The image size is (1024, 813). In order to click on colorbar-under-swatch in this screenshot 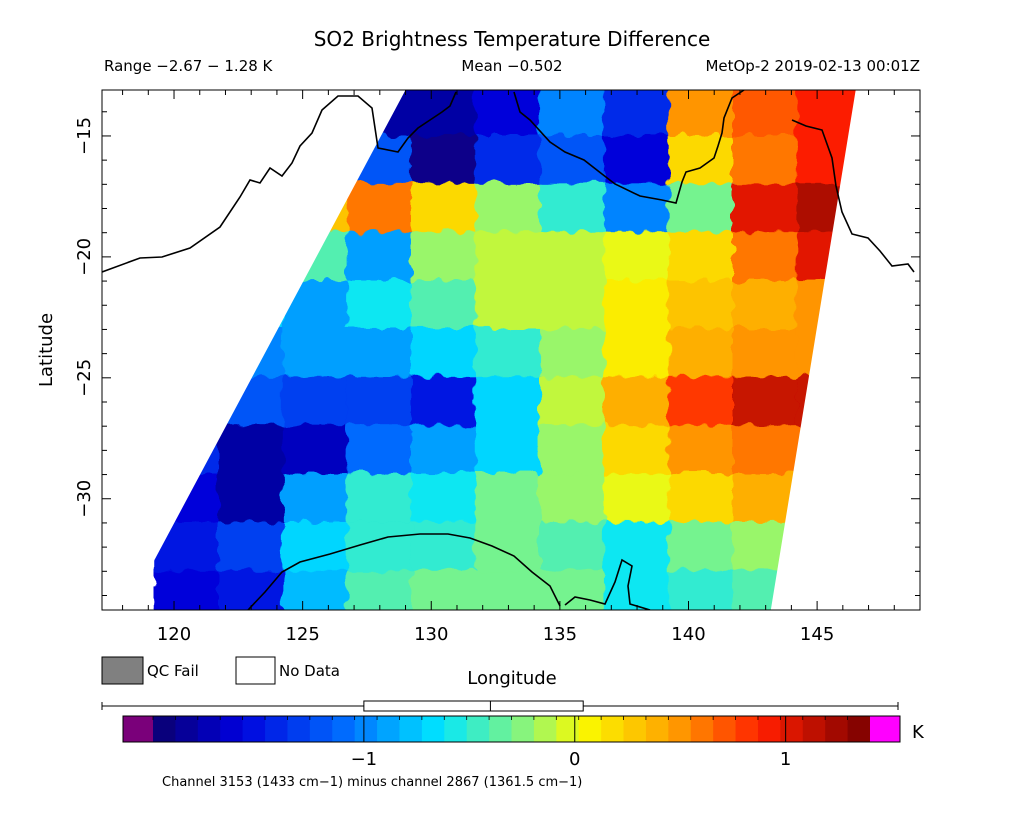, I will do `click(138, 729)`.